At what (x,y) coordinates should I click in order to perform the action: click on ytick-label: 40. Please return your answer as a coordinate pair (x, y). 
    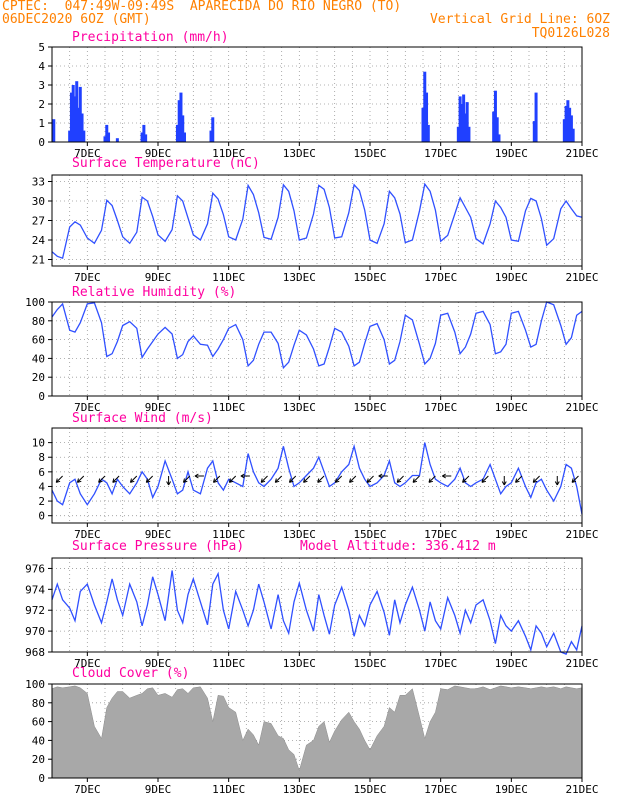
    Looking at the image, I should click on (38, 740).